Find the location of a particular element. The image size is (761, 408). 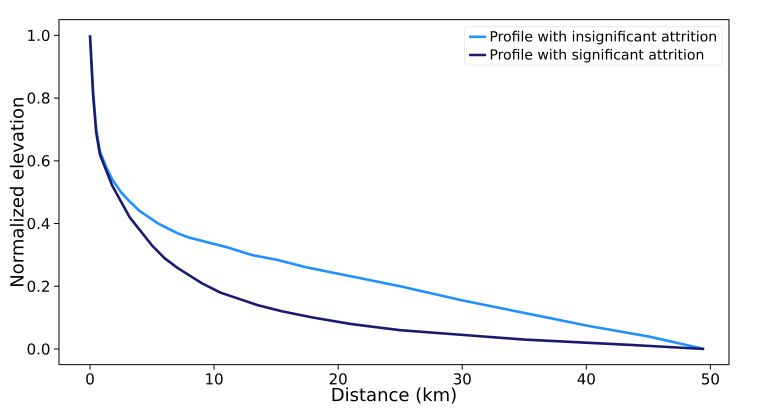

y-tick-label: 0.6 is located at coordinates (39, 160).